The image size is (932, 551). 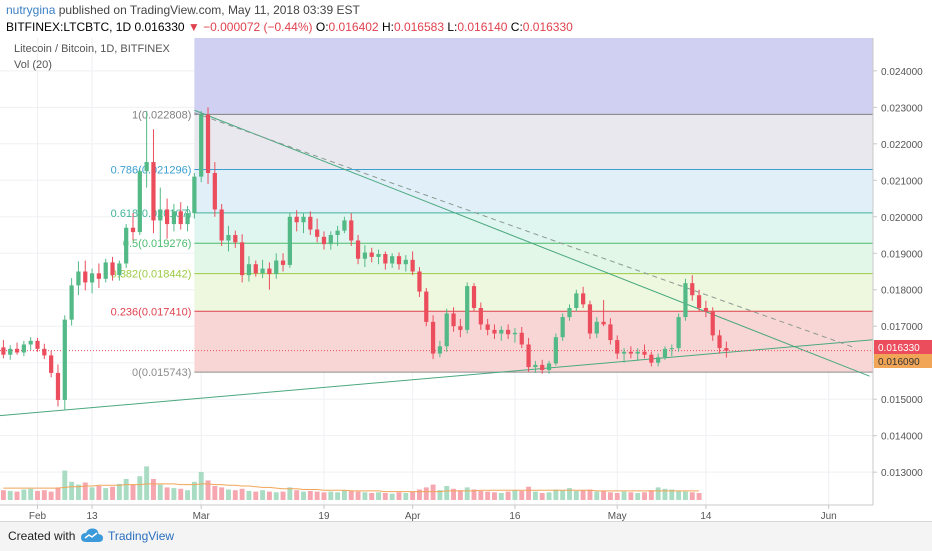 What do you see at coordinates (433, 513) in the screenshot?
I see `time-axis: Feb 13 Mar 19 Apr 16 May 14 Jun` at bounding box center [433, 513].